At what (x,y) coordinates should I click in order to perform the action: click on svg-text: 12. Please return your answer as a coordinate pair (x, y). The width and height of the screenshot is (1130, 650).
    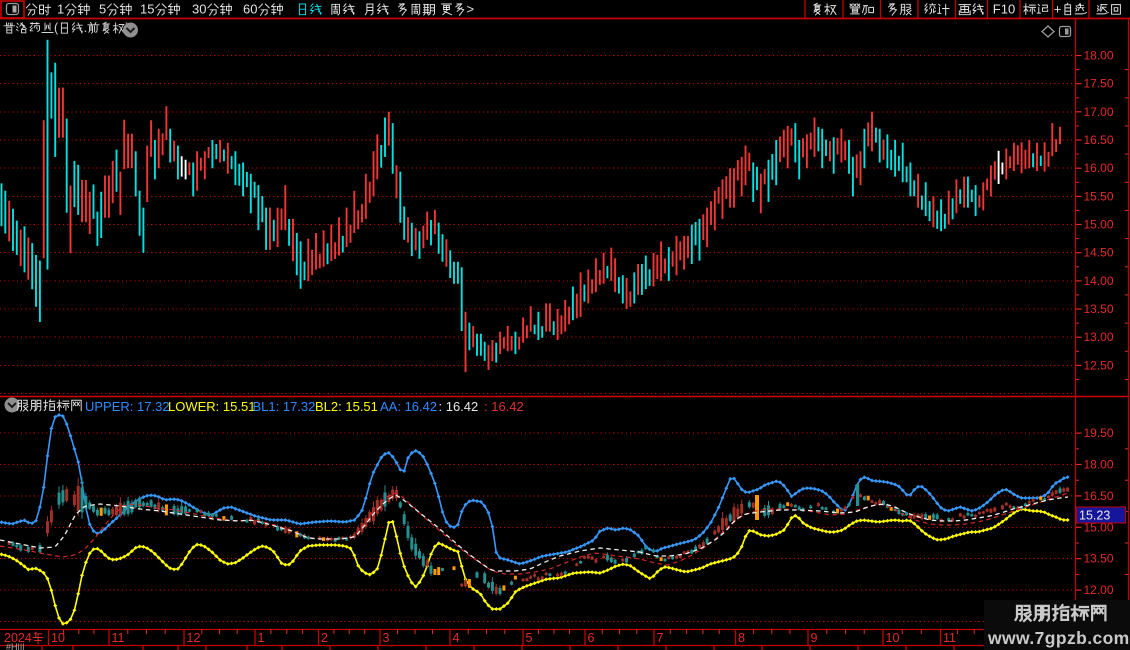
    Looking at the image, I should click on (194, 638).